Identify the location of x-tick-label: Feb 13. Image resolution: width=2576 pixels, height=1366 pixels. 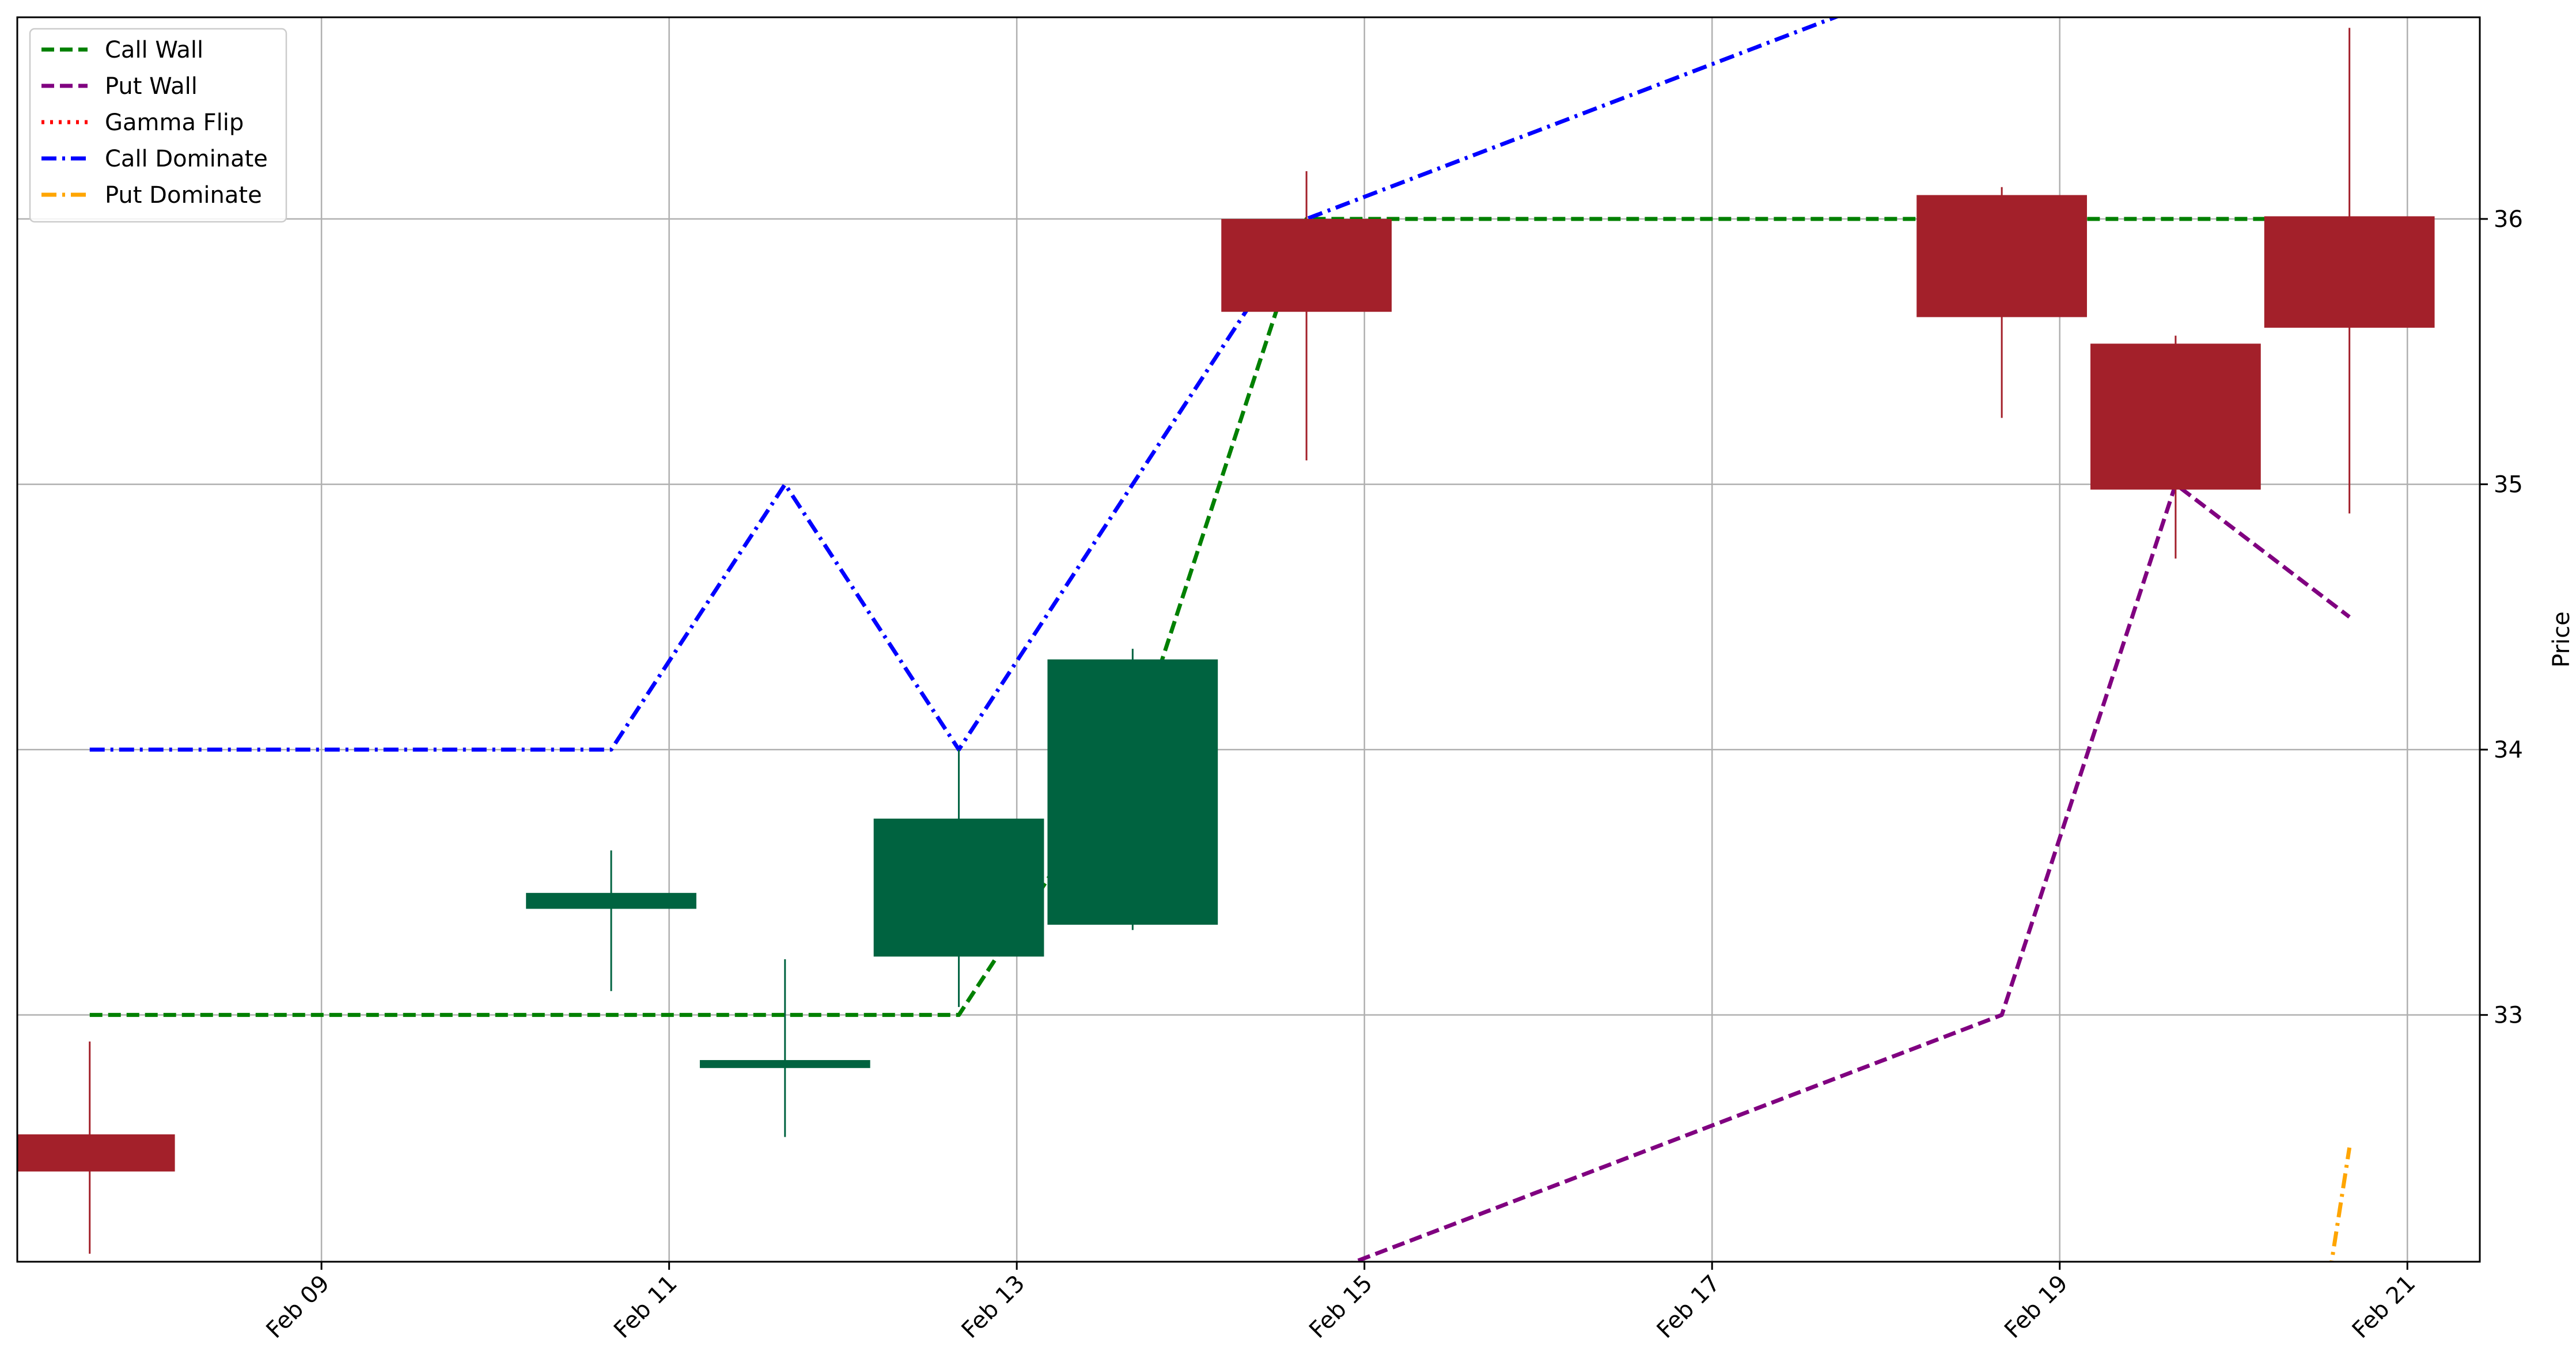
(994, 1307).